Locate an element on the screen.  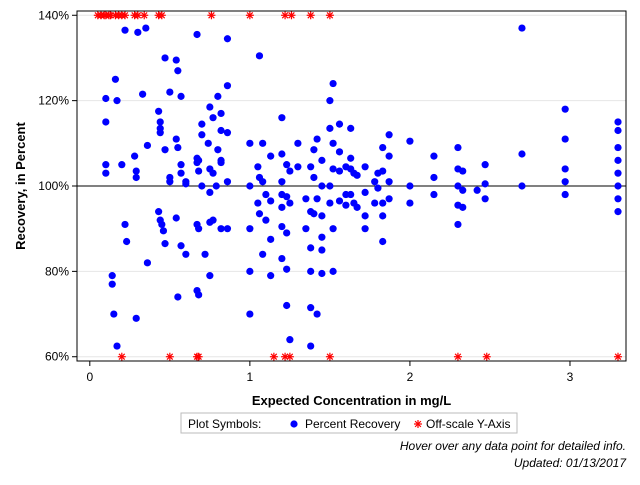
y-tick-label-60: 60% is located at coordinates (57, 357).